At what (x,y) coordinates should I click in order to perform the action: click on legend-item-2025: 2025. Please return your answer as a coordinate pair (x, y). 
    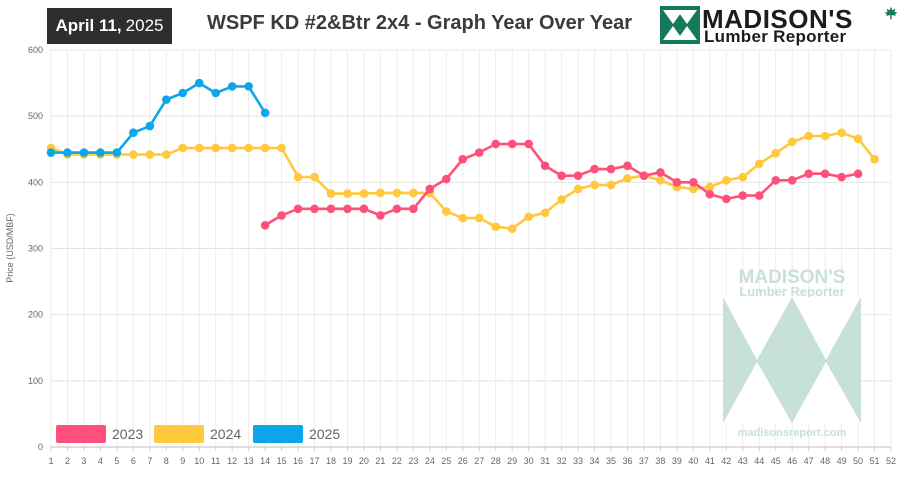
    Looking at the image, I should click on (296, 434).